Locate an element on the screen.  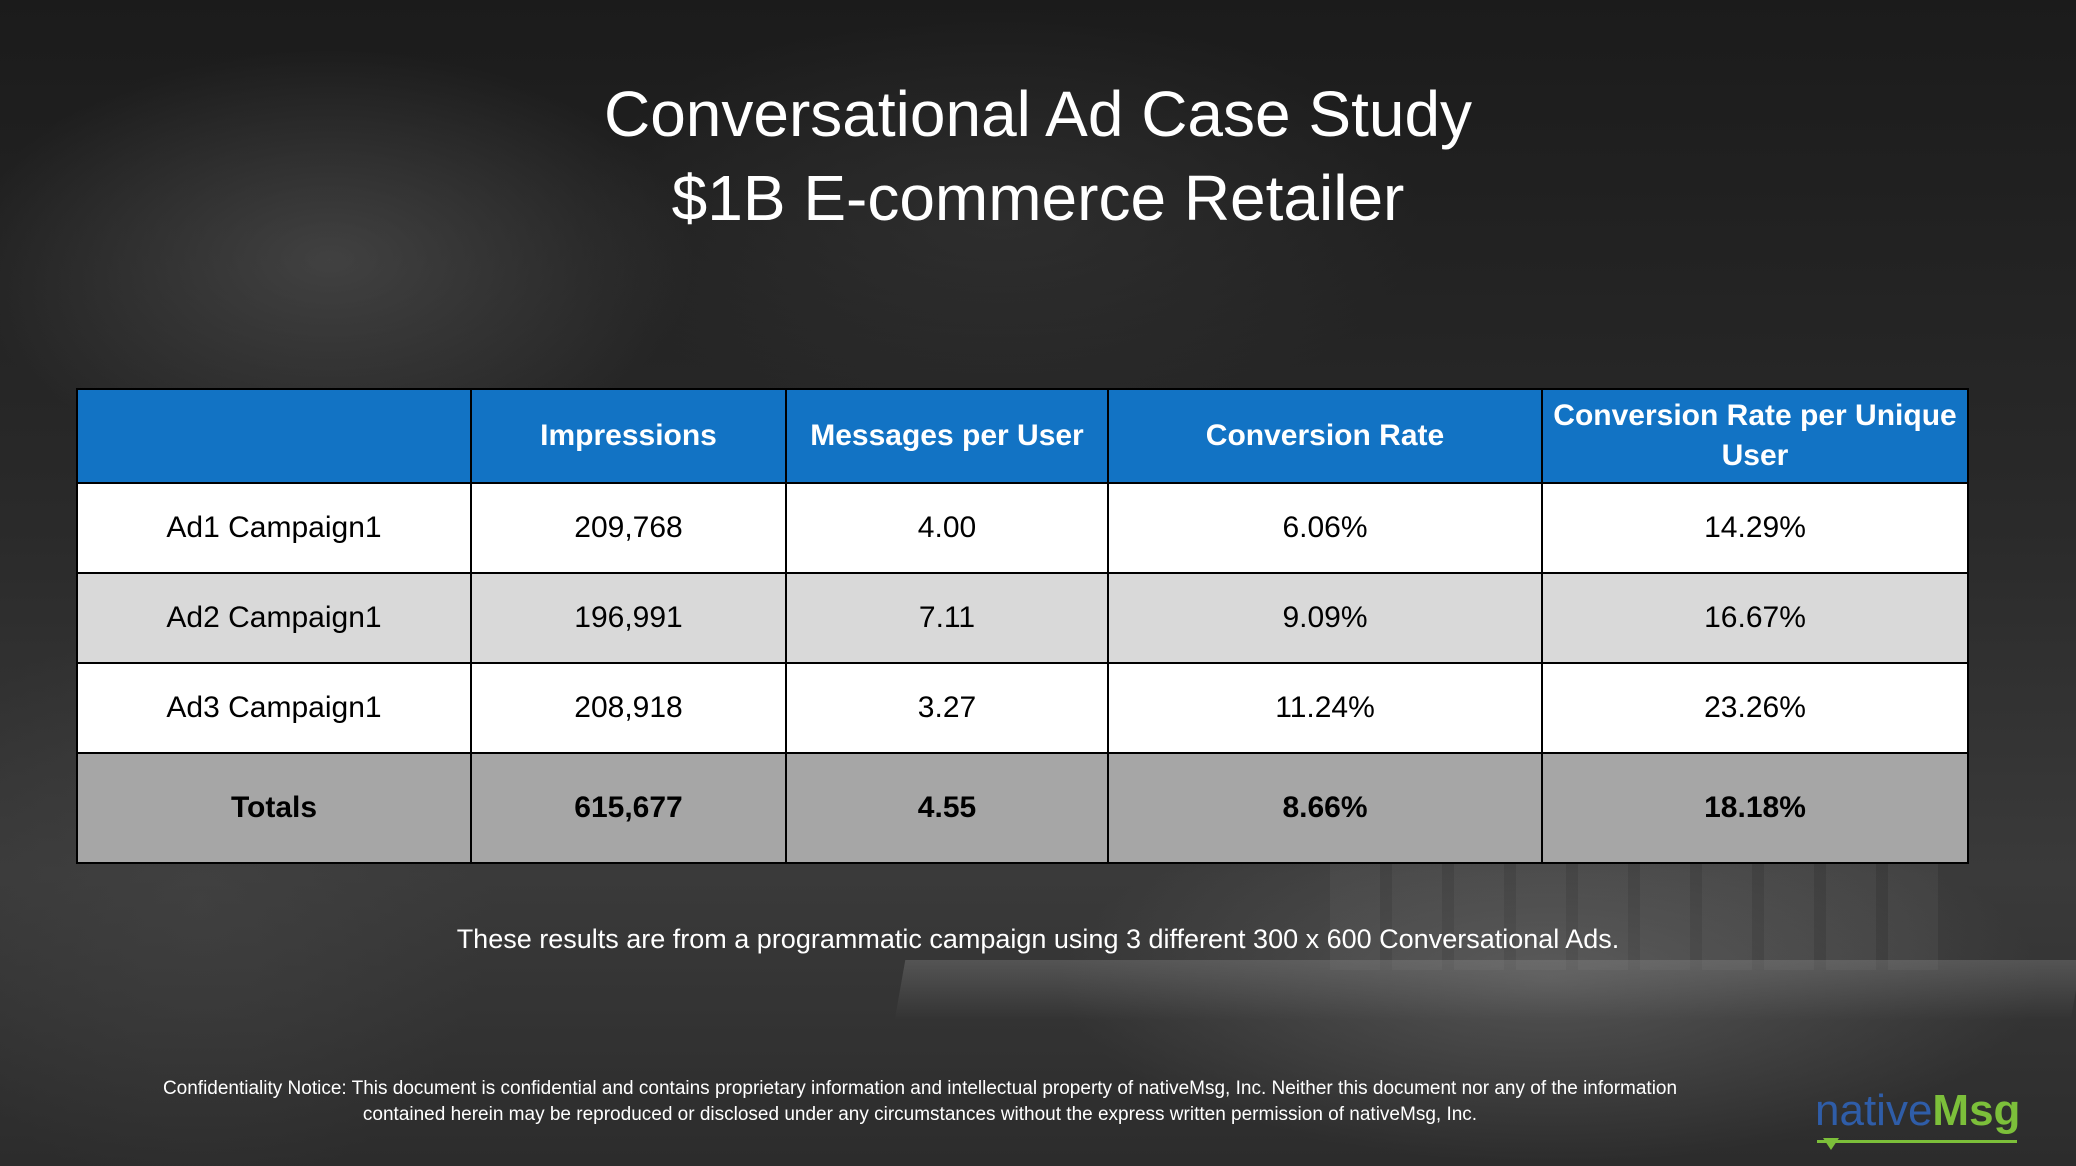
background-laptop-edge is located at coordinates (1485, 990).